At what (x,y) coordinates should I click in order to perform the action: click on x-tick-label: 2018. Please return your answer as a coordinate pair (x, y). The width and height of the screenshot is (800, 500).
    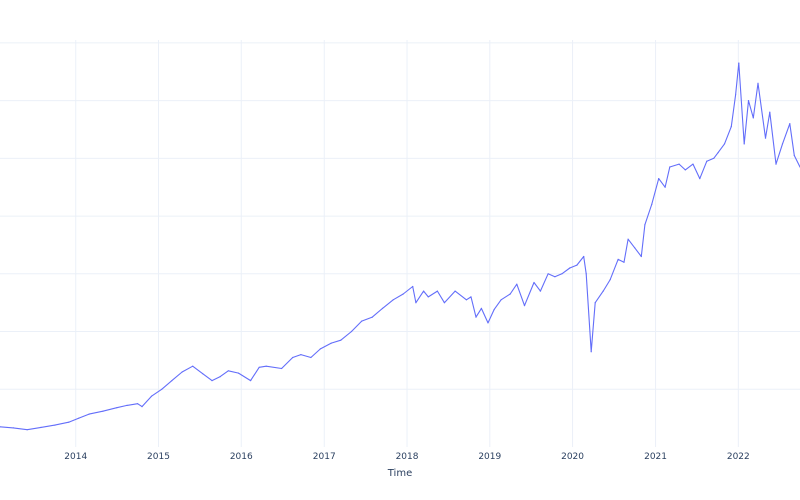
    Looking at the image, I should click on (407, 457).